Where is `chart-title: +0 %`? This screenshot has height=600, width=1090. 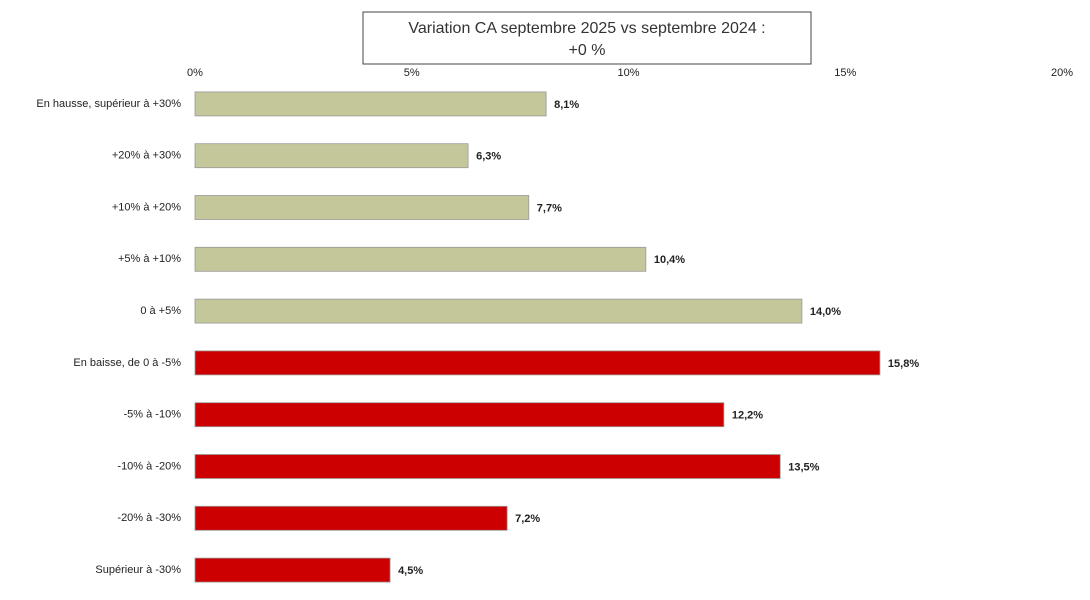
chart-title: +0 % is located at coordinates (587, 50).